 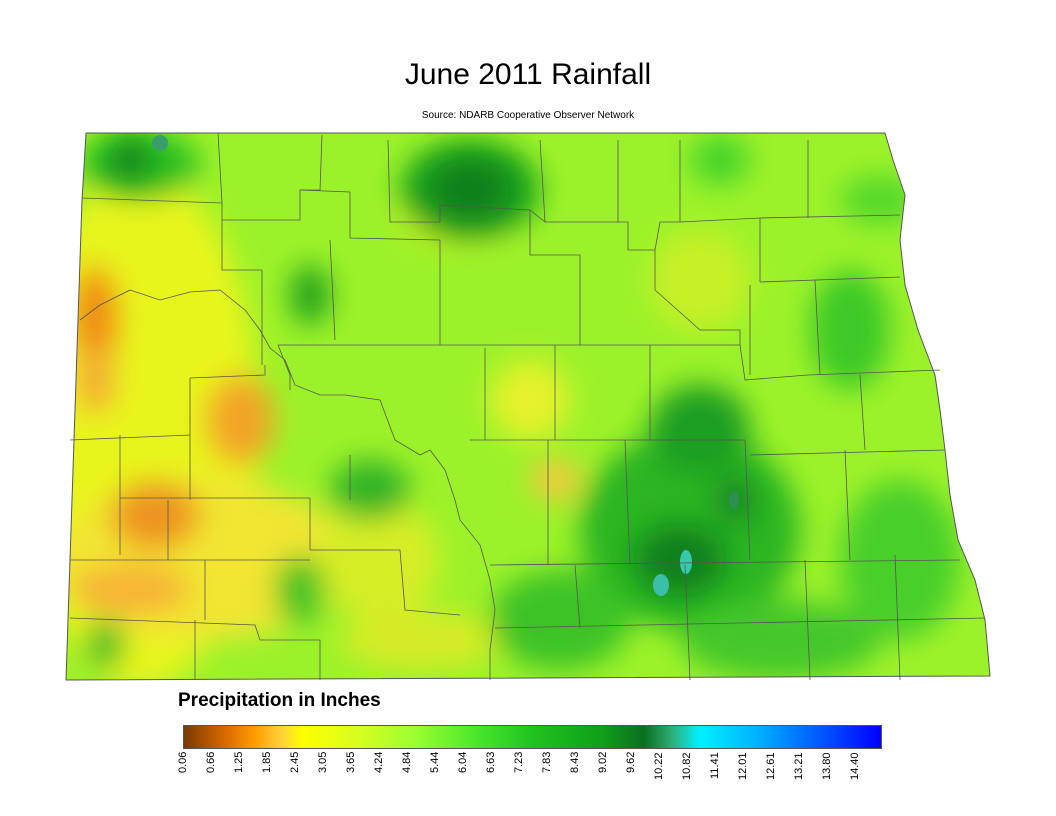 What do you see at coordinates (491, 763) in the screenshot?
I see `legend-tick-label: 6.63` at bounding box center [491, 763].